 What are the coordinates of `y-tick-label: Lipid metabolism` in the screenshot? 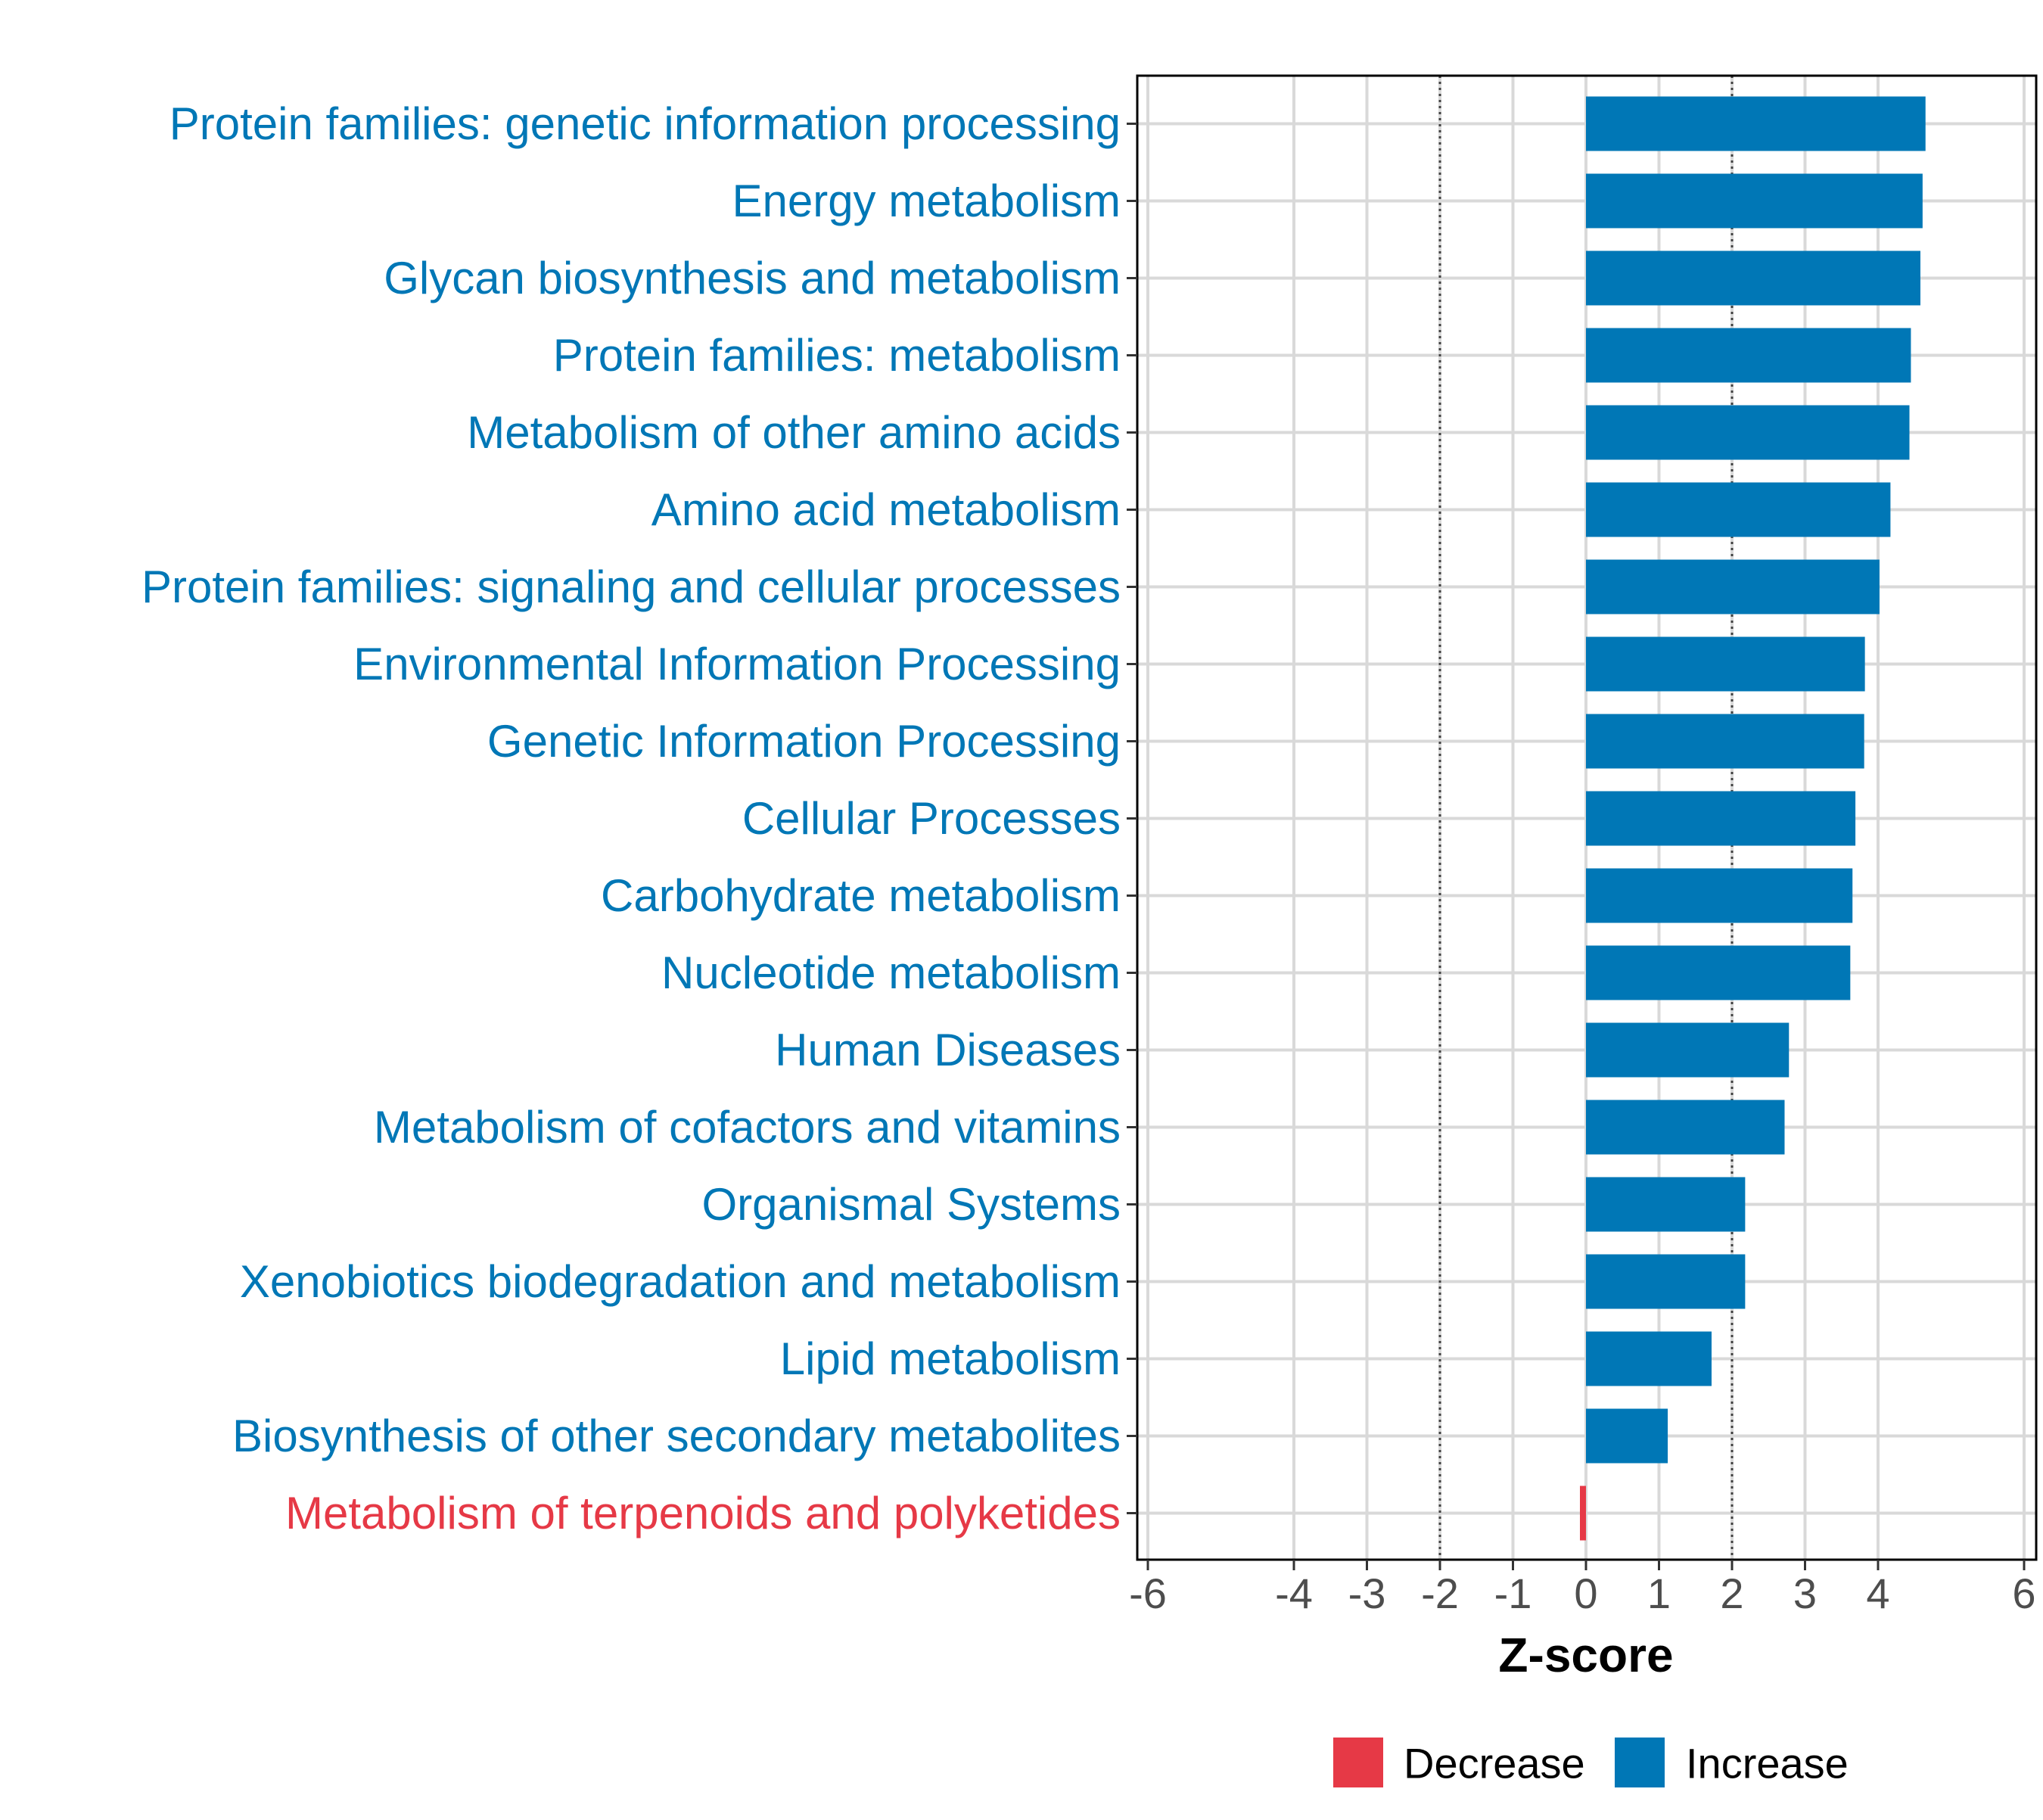 It's located at (951, 1358).